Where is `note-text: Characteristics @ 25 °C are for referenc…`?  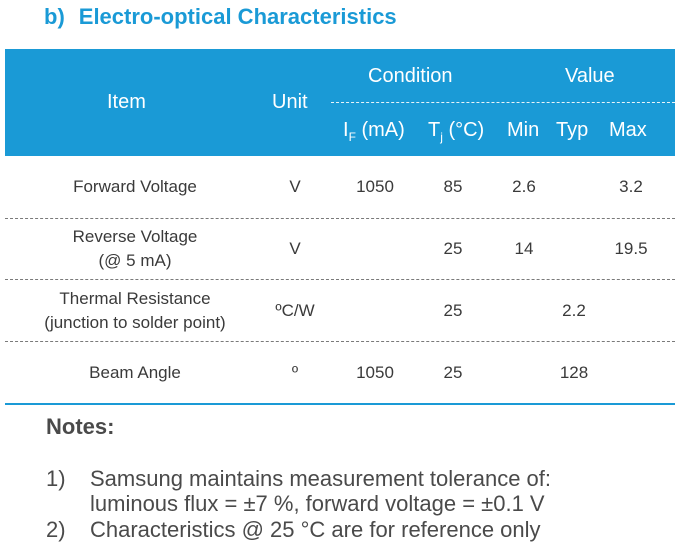
note-text: Characteristics @ 25 °C are for referenc… is located at coordinates (315, 529).